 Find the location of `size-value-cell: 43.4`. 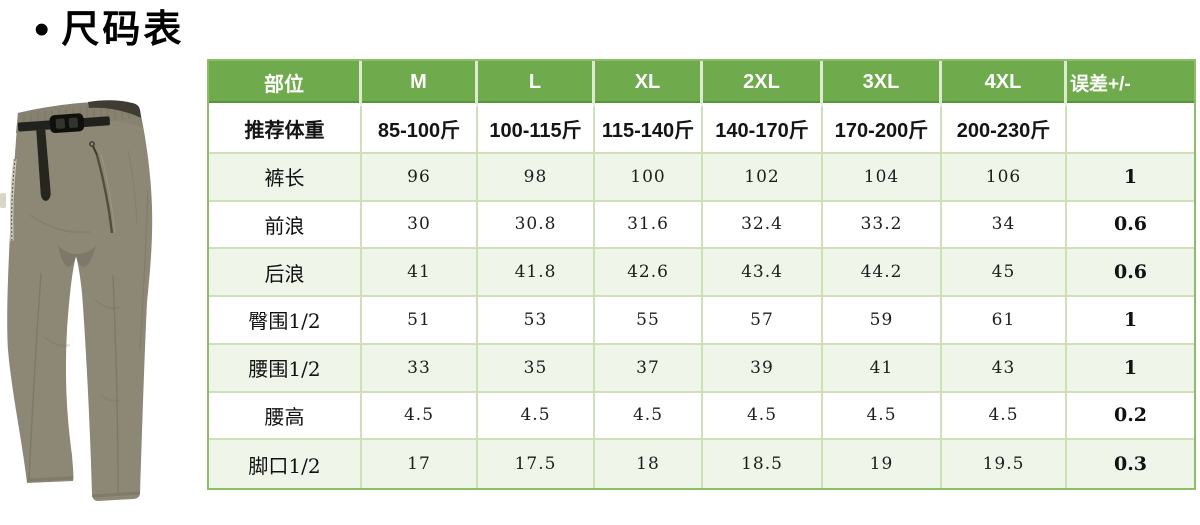

size-value-cell: 43.4 is located at coordinates (763, 273).